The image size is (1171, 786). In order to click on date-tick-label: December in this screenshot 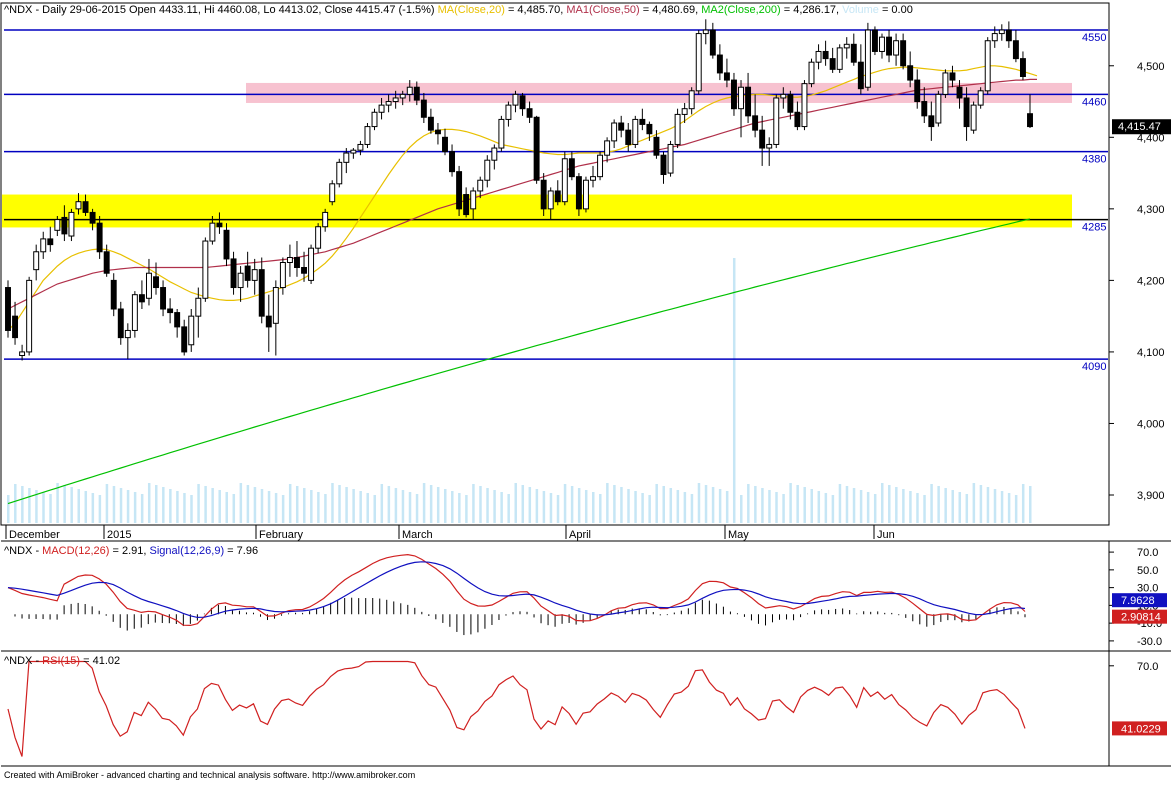, I will do `click(34, 535)`.